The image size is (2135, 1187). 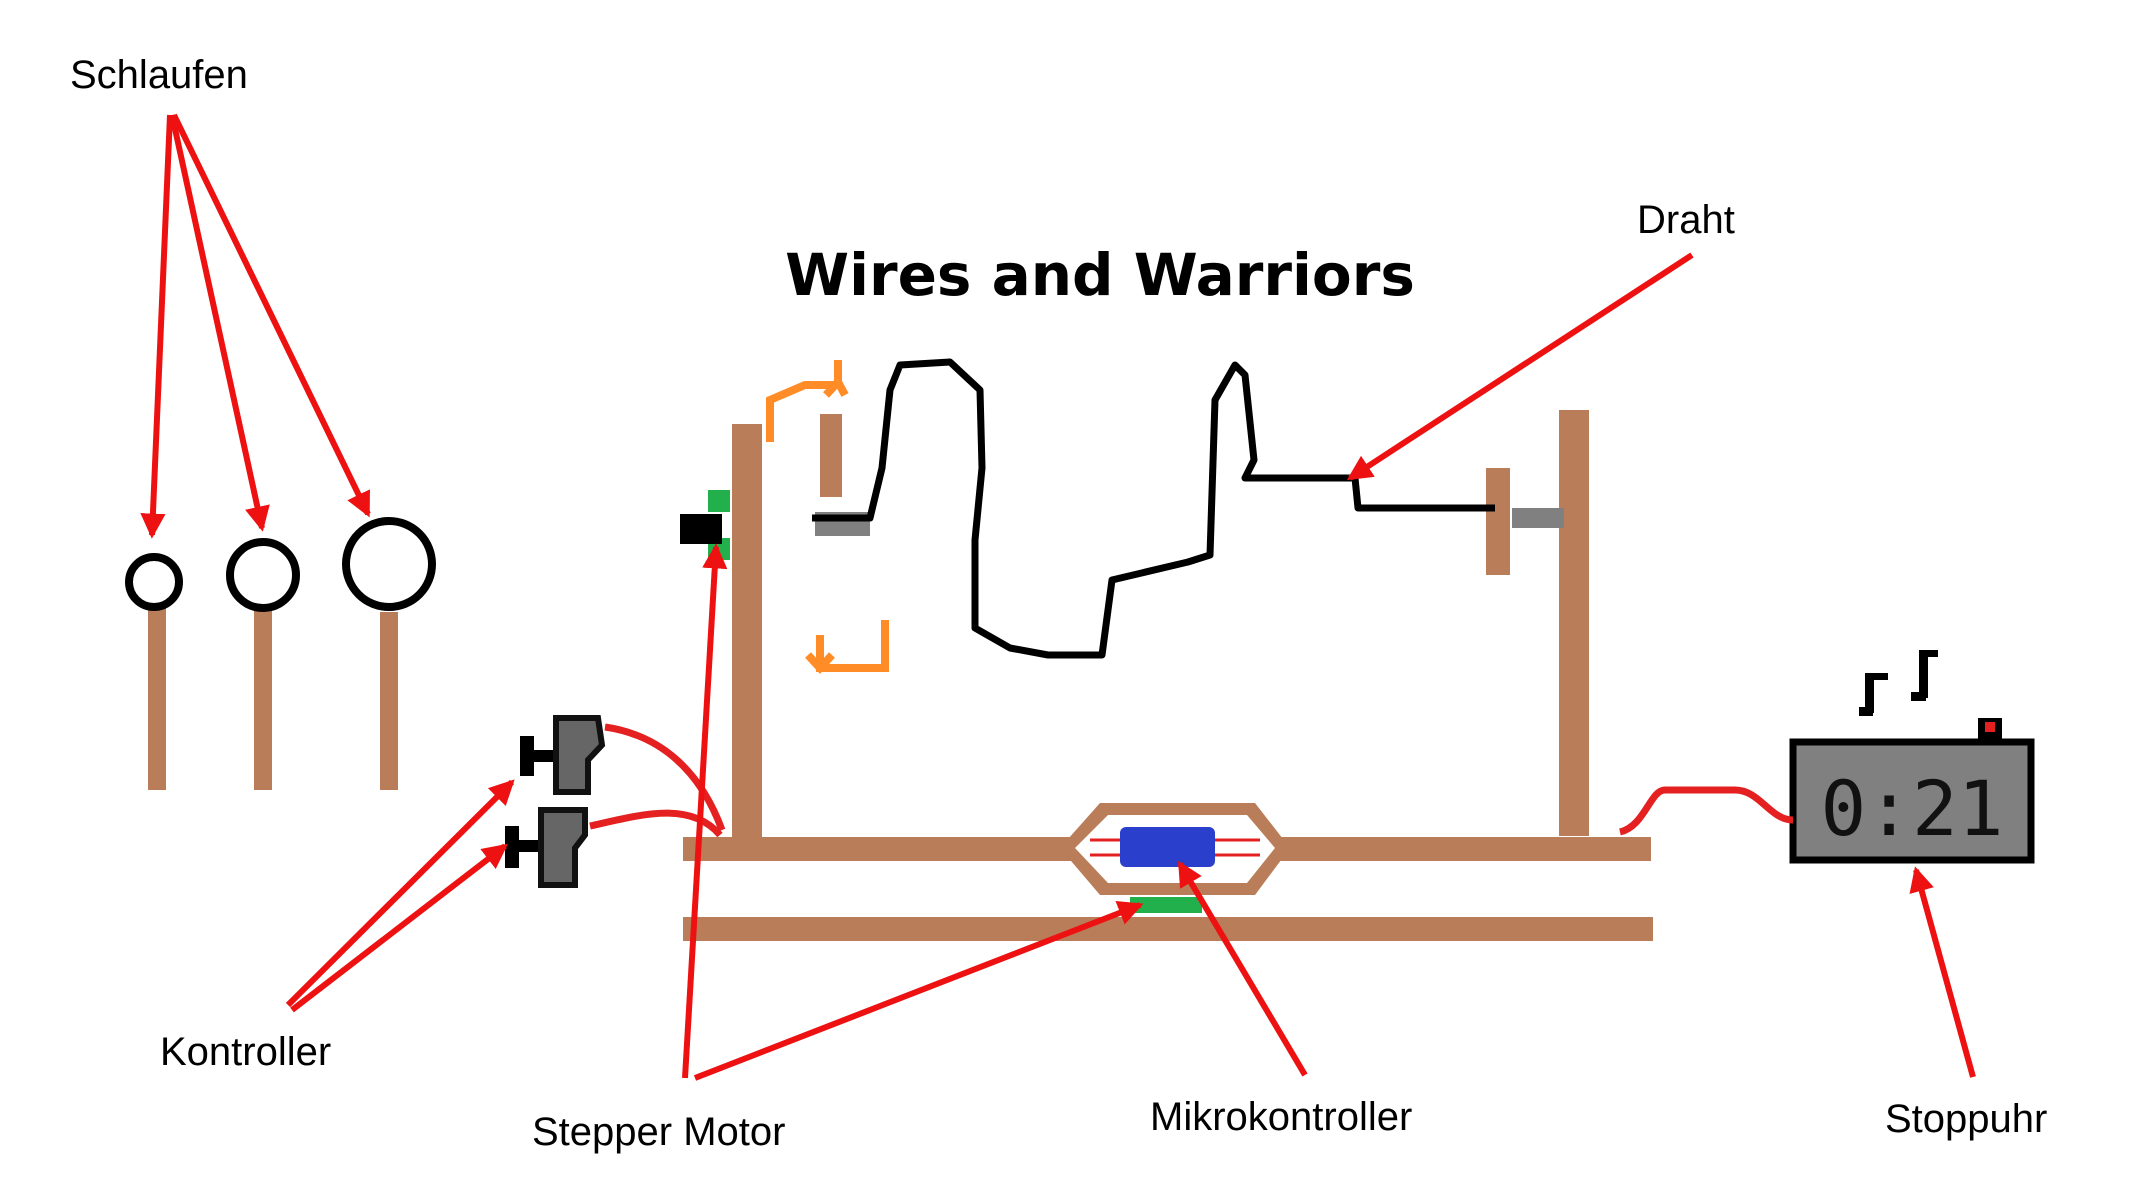 I want to click on label-loops: Schlaufen, so click(x=159, y=75).